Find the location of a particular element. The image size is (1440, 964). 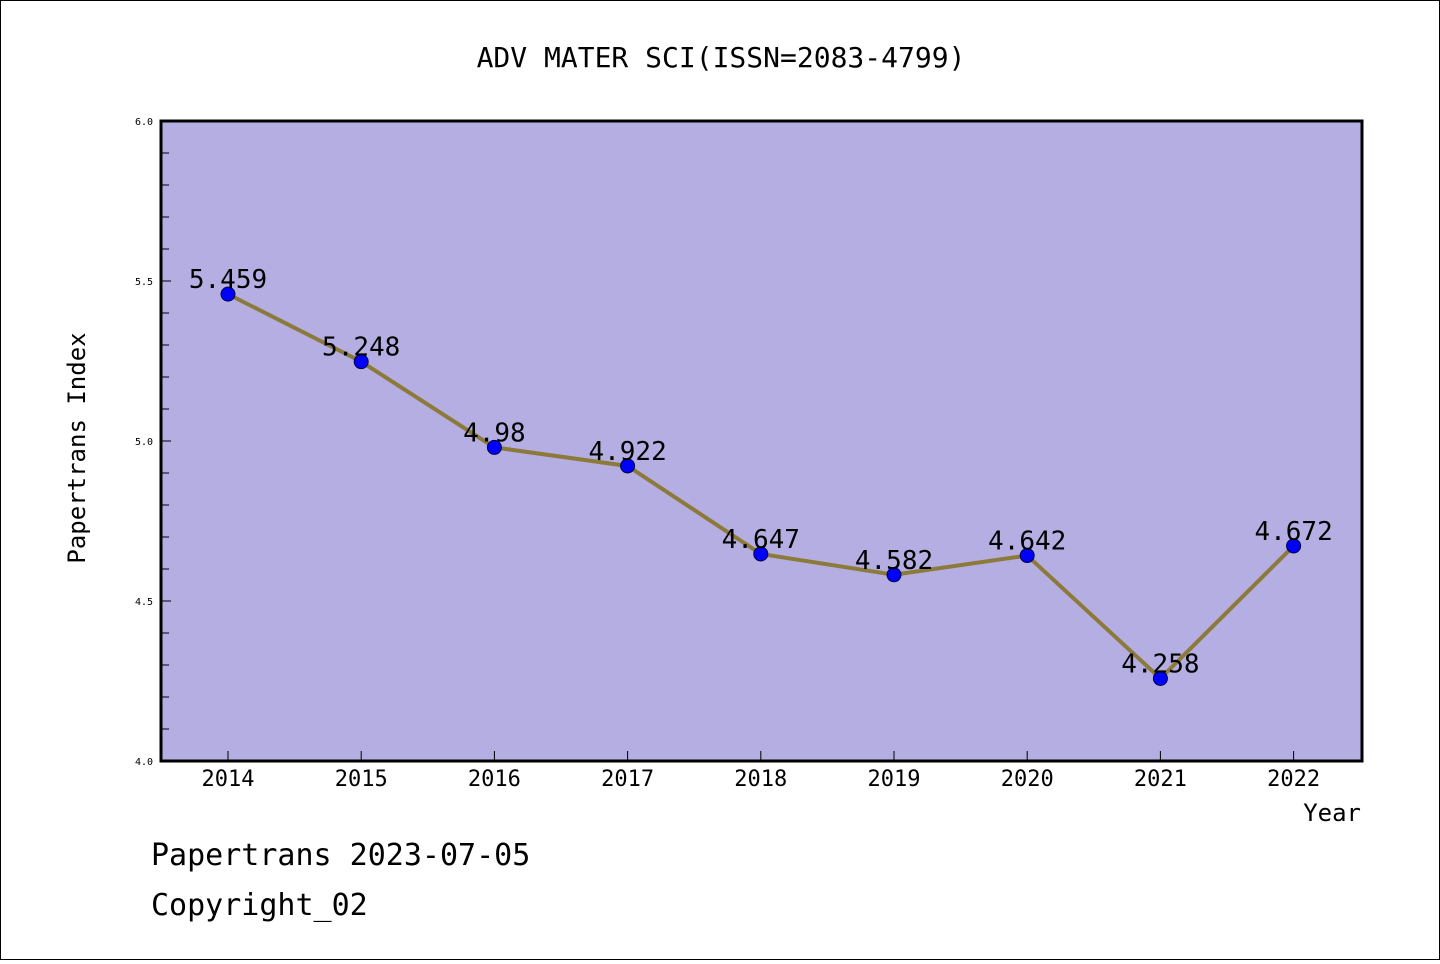

x-tick-label: 2018 is located at coordinates (760, 779).